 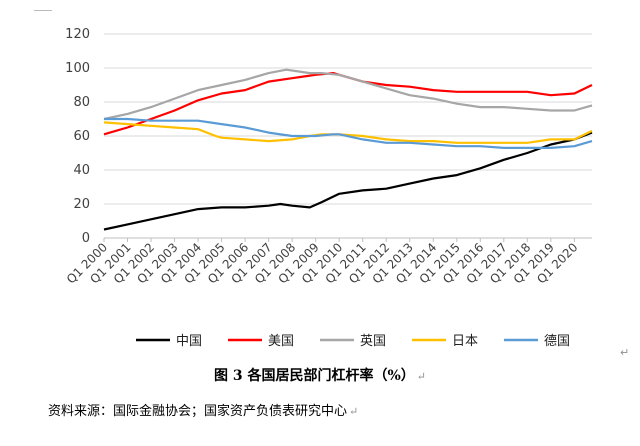 I want to click on caption-title: 图 3 各国居民部门杠杆率（%）, so click(x=314, y=376).